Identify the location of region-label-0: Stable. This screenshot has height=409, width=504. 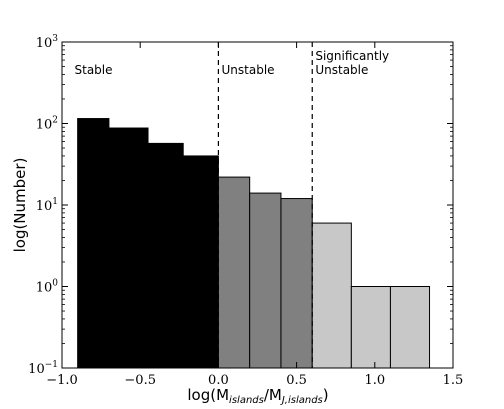
(94, 70).